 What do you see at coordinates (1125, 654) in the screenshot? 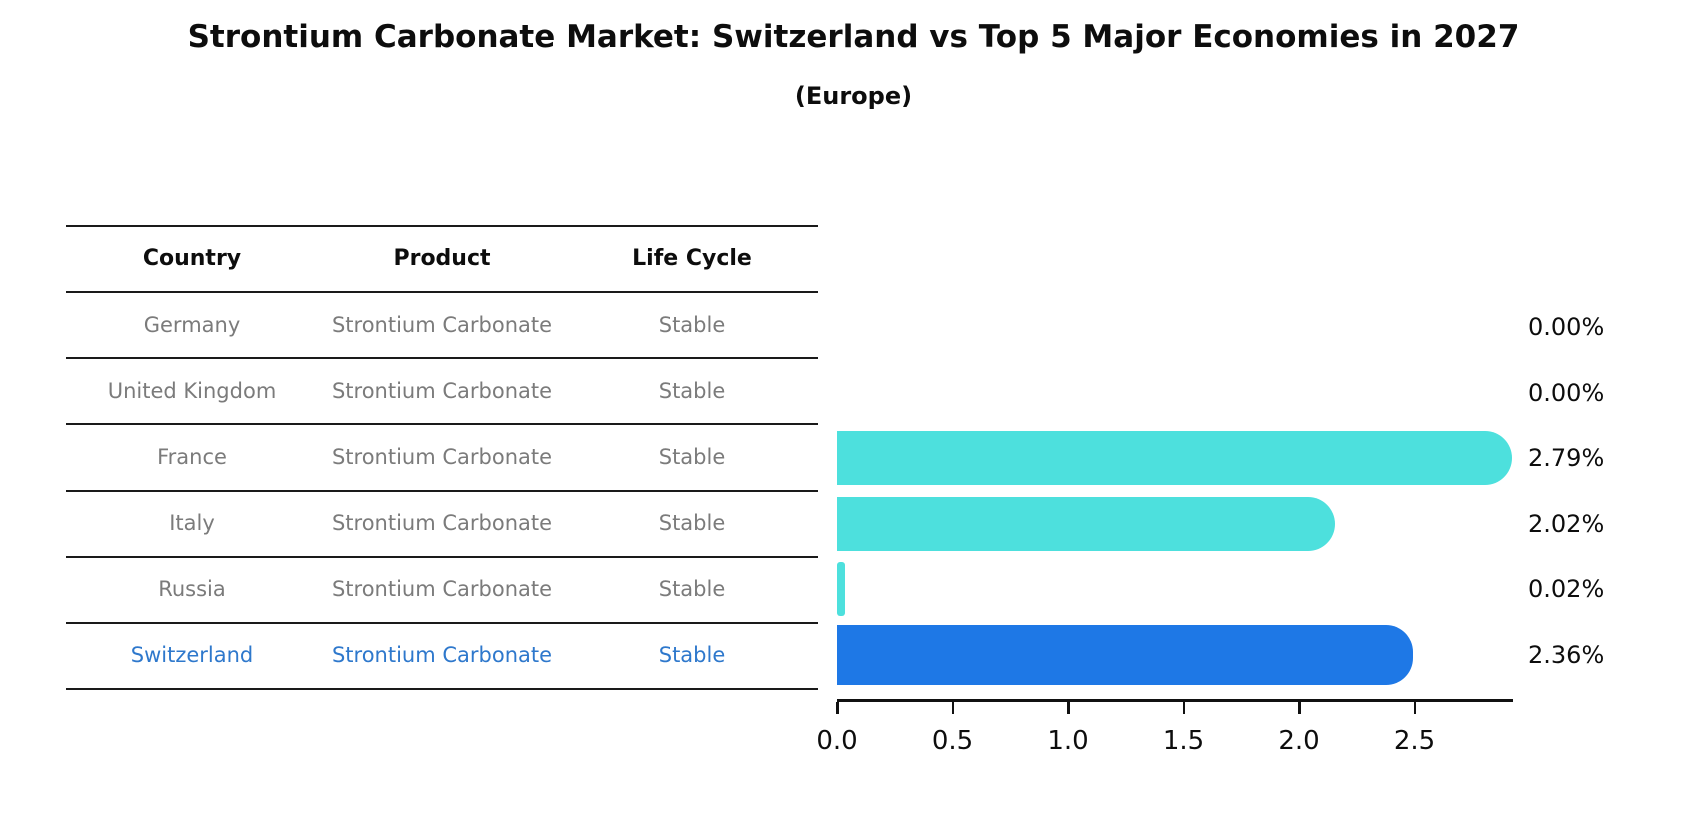
I see `bar-switzerland` at bounding box center [1125, 654].